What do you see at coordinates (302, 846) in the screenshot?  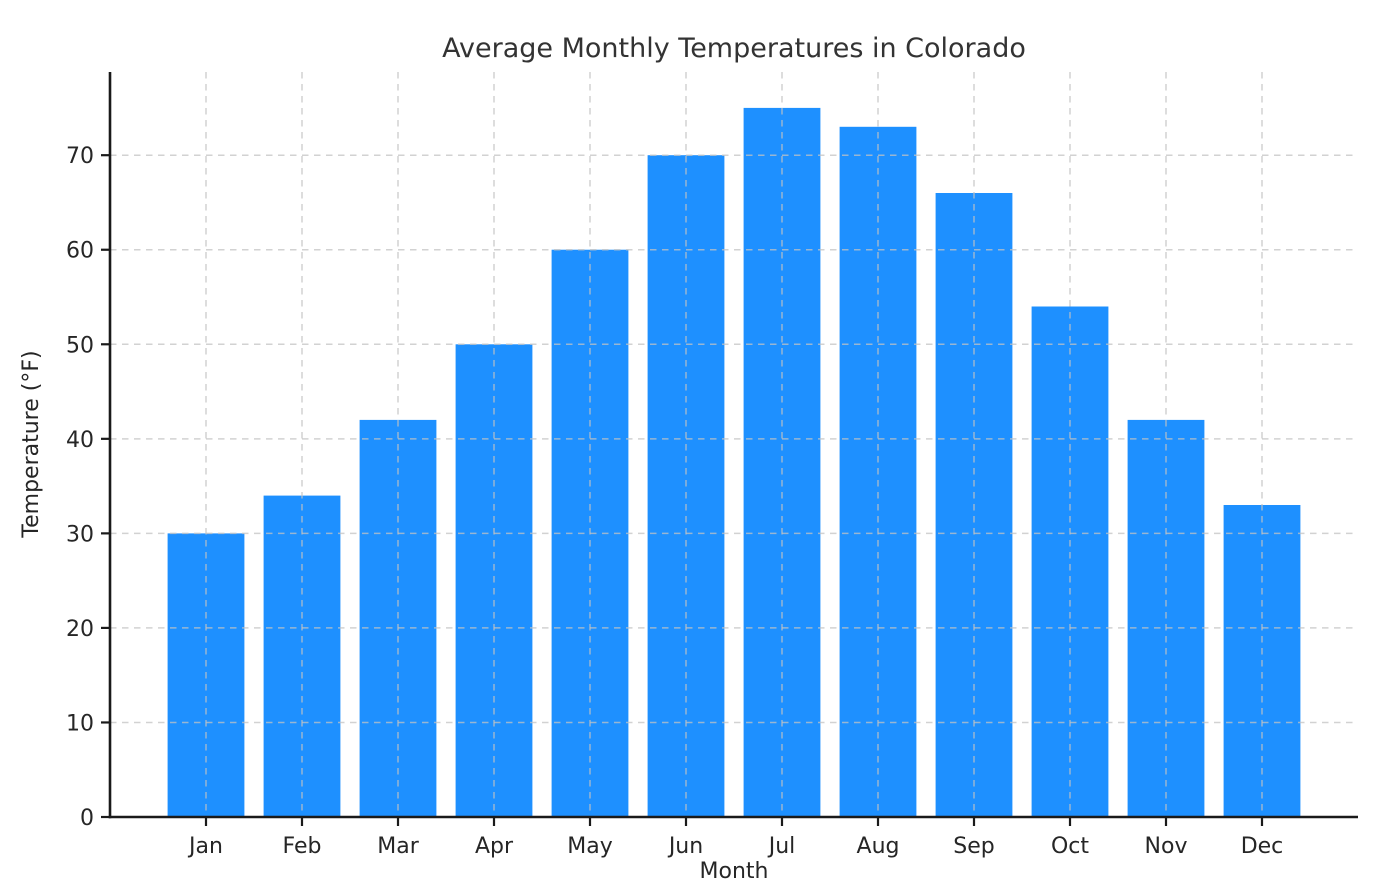 I see `x-tick-label: Feb` at bounding box center [302, 846].